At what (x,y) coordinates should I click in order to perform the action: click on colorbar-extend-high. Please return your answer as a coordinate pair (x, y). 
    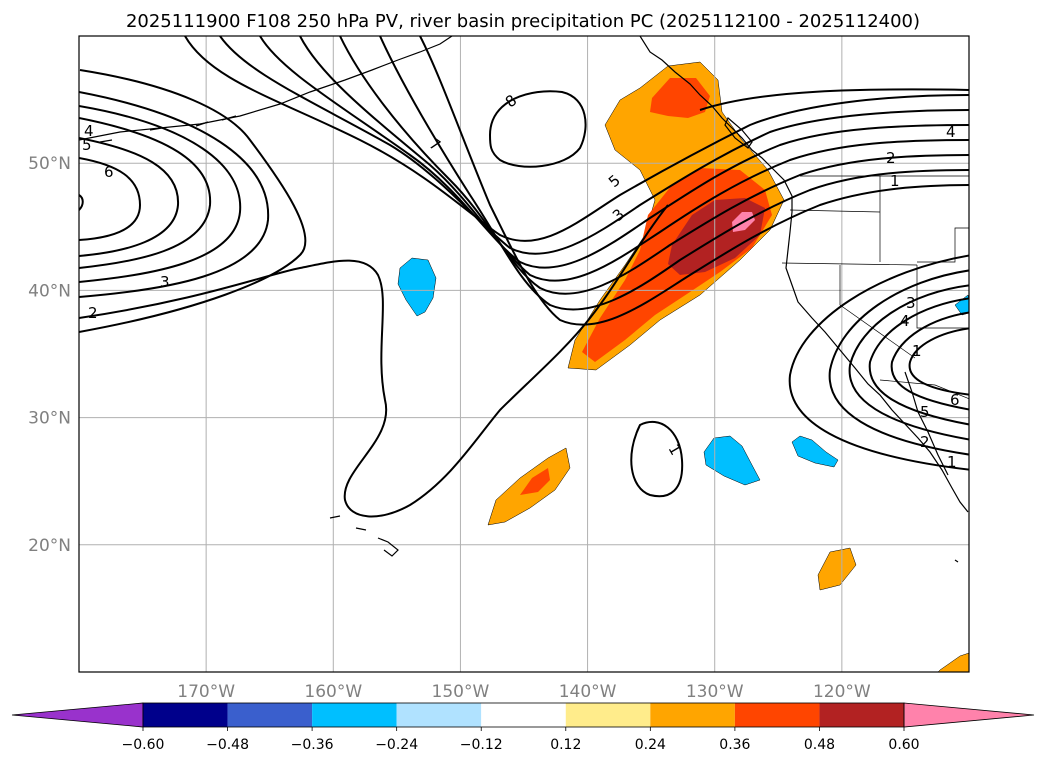
    Looking at the image, I should click on (969, 715).